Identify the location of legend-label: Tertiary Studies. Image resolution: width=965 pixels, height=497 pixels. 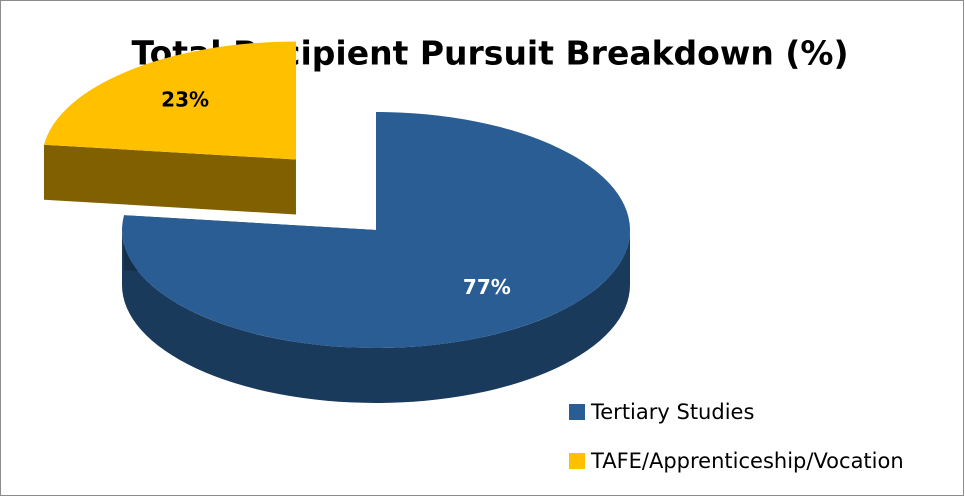
(672, 412).